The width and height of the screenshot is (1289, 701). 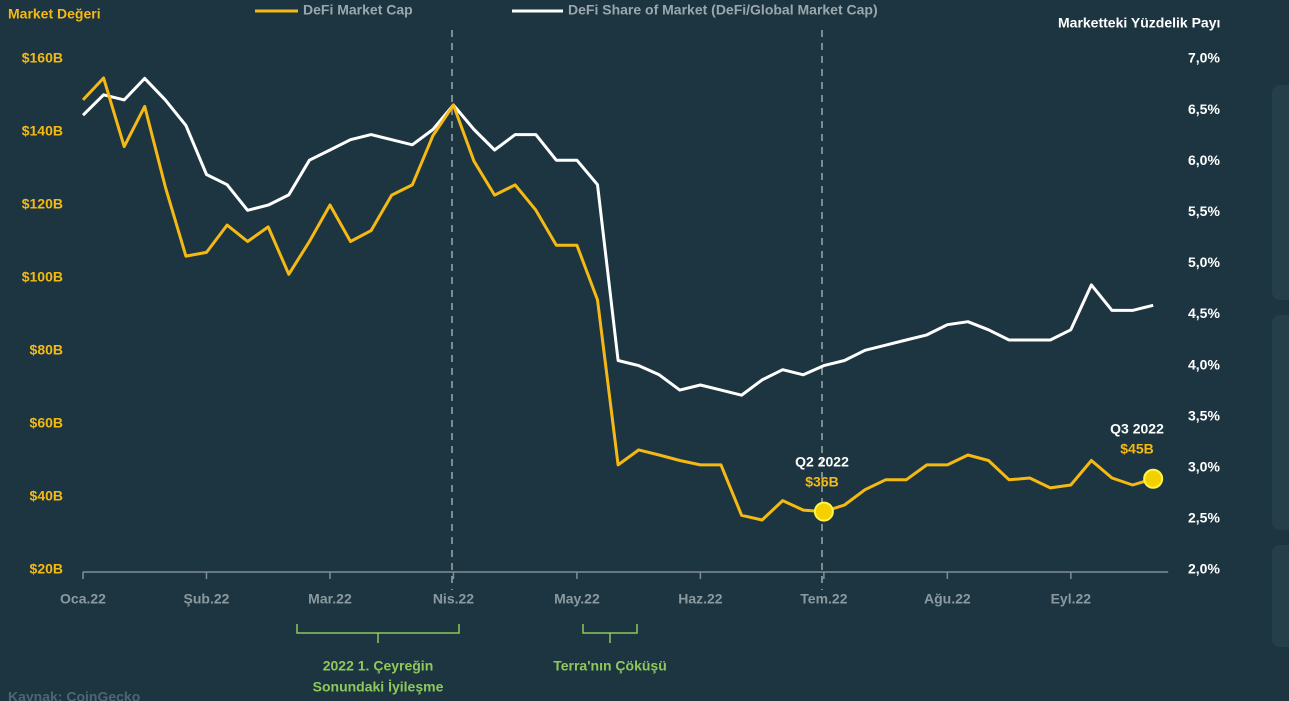 I want to click on y-tick-label: $120B, so click(x=42, y=204).